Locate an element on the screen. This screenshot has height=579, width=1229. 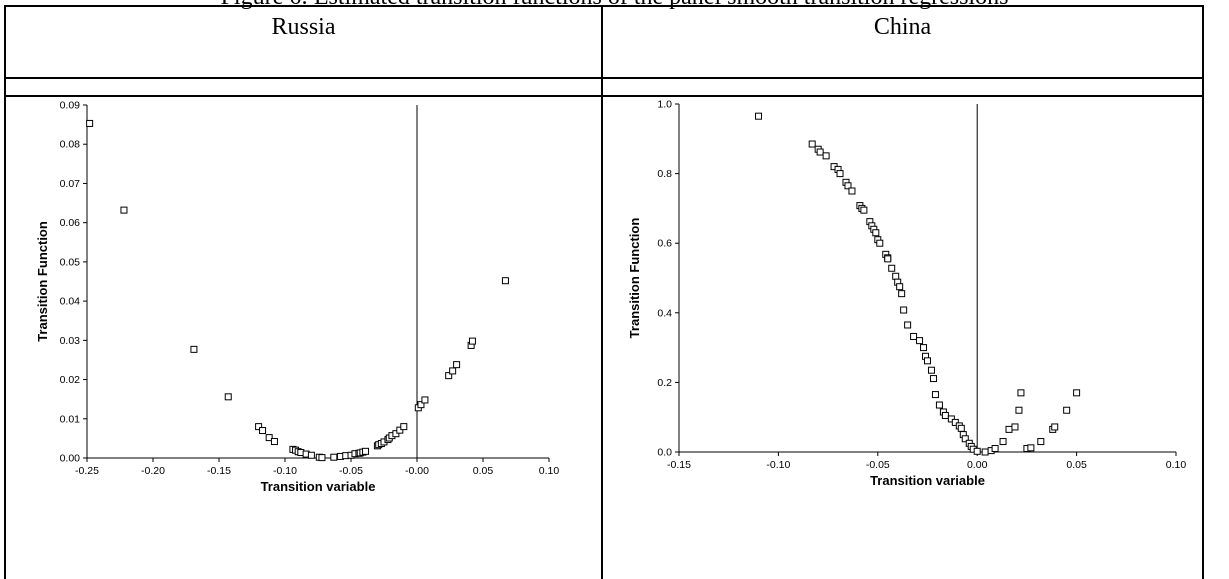
y-tick-label: 0.6 is located at coordinates (664, 244).